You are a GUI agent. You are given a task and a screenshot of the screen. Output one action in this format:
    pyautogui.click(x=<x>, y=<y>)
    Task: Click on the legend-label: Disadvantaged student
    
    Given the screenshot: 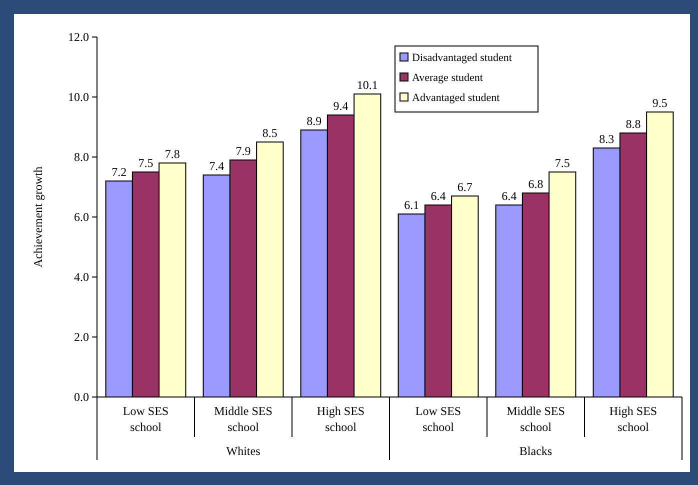 What is the action you would take?
    pyautogui.click(x=462, y=58)
    